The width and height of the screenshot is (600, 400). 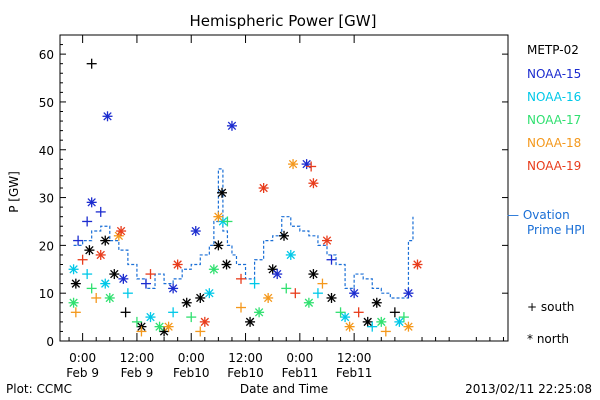 What do you see at coordinates (553, 50) in the screenshot?
I see `legend-item-metp-02: METP-02` at bounding box center [553, 50].